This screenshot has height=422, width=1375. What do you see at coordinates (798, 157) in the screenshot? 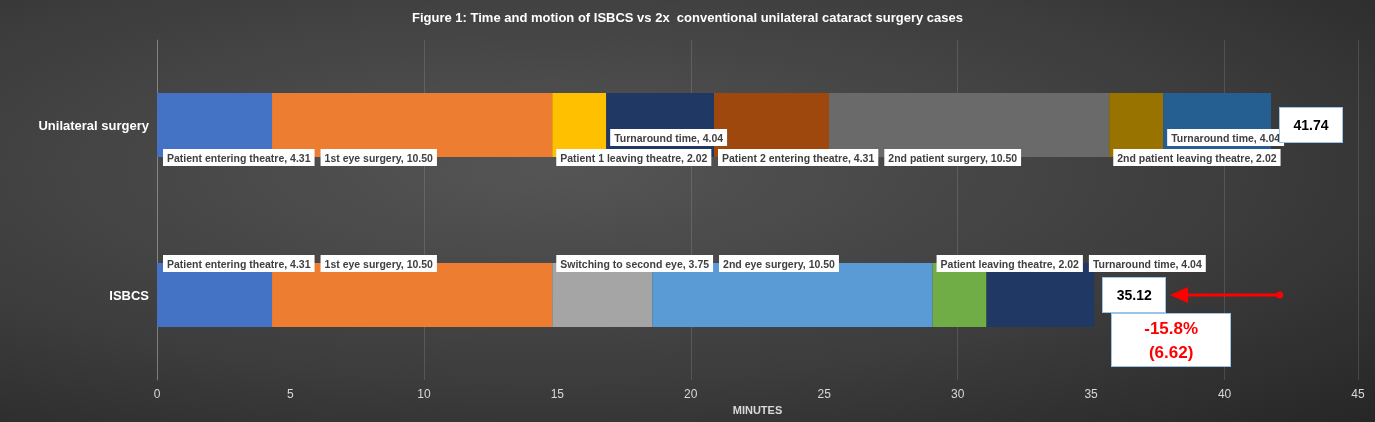
I see `data-label: Patient 2 entering theatre, 4.31` at bounding box center [798, 157].